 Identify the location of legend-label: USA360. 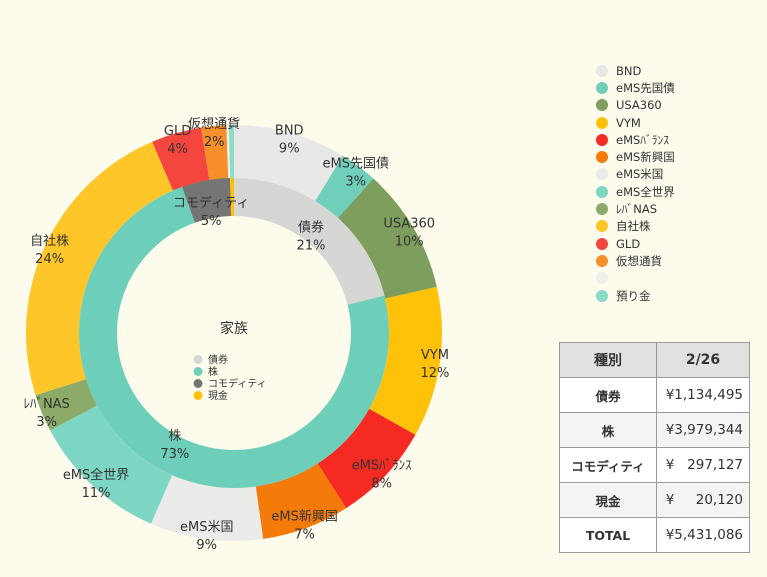
(639, 105).